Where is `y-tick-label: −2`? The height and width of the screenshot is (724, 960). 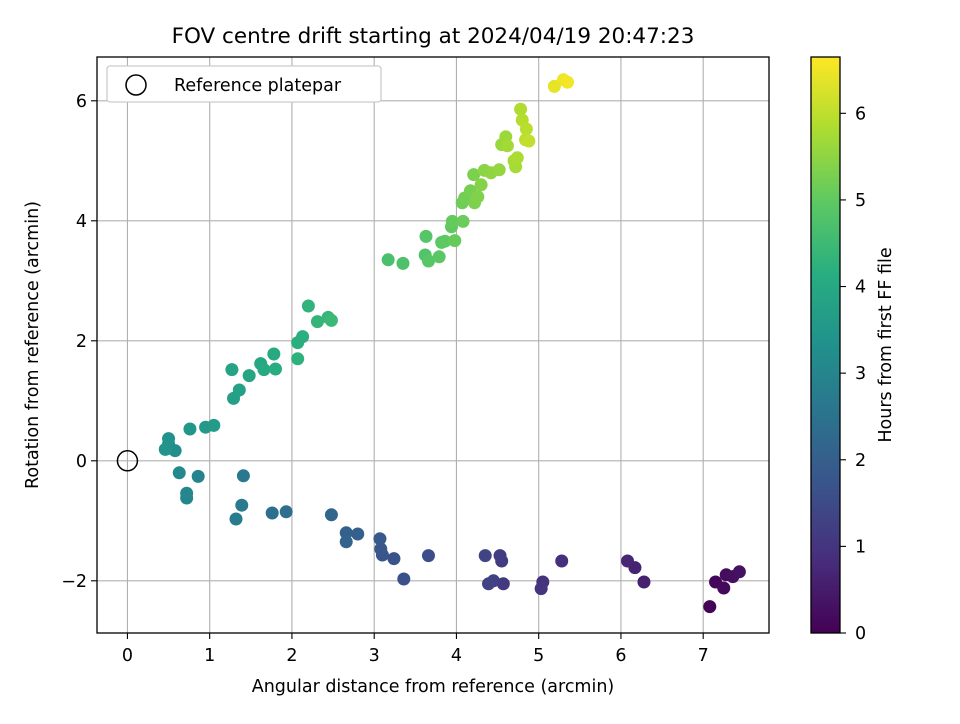
y-tick-label: −2 is located at coordinates (74, 582).